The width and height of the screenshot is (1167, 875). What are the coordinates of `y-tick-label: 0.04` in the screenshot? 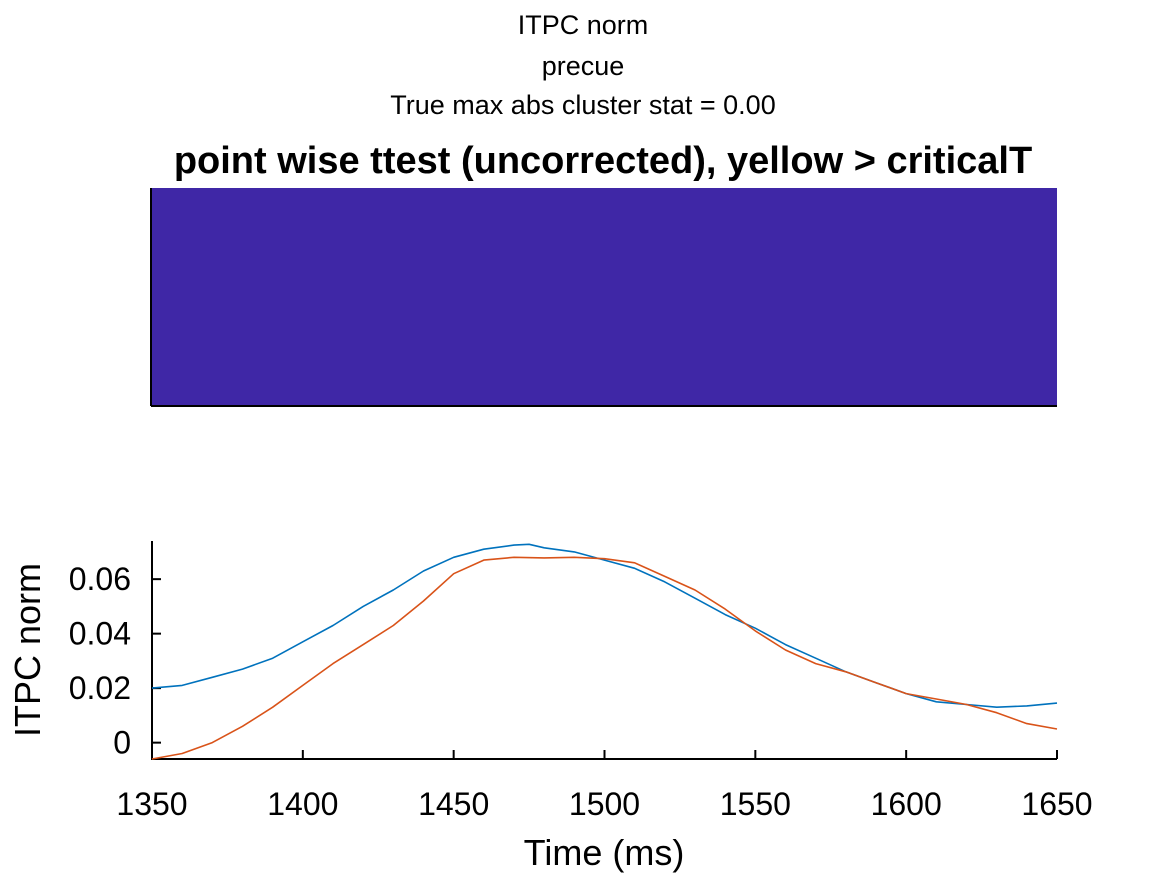 It's located at (100, 634).